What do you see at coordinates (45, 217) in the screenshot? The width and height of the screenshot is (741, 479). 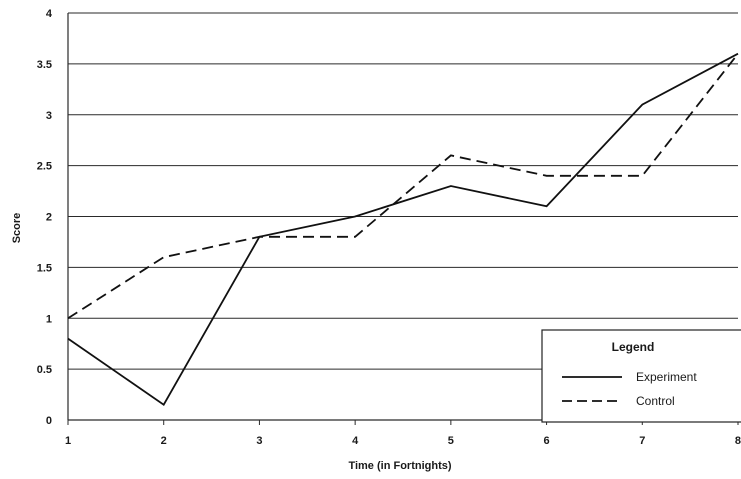 I see `y-tick-labels: 0 0.5 1 1.5 2 2.5 3 3.5 4` at bounding box center [45, 217].